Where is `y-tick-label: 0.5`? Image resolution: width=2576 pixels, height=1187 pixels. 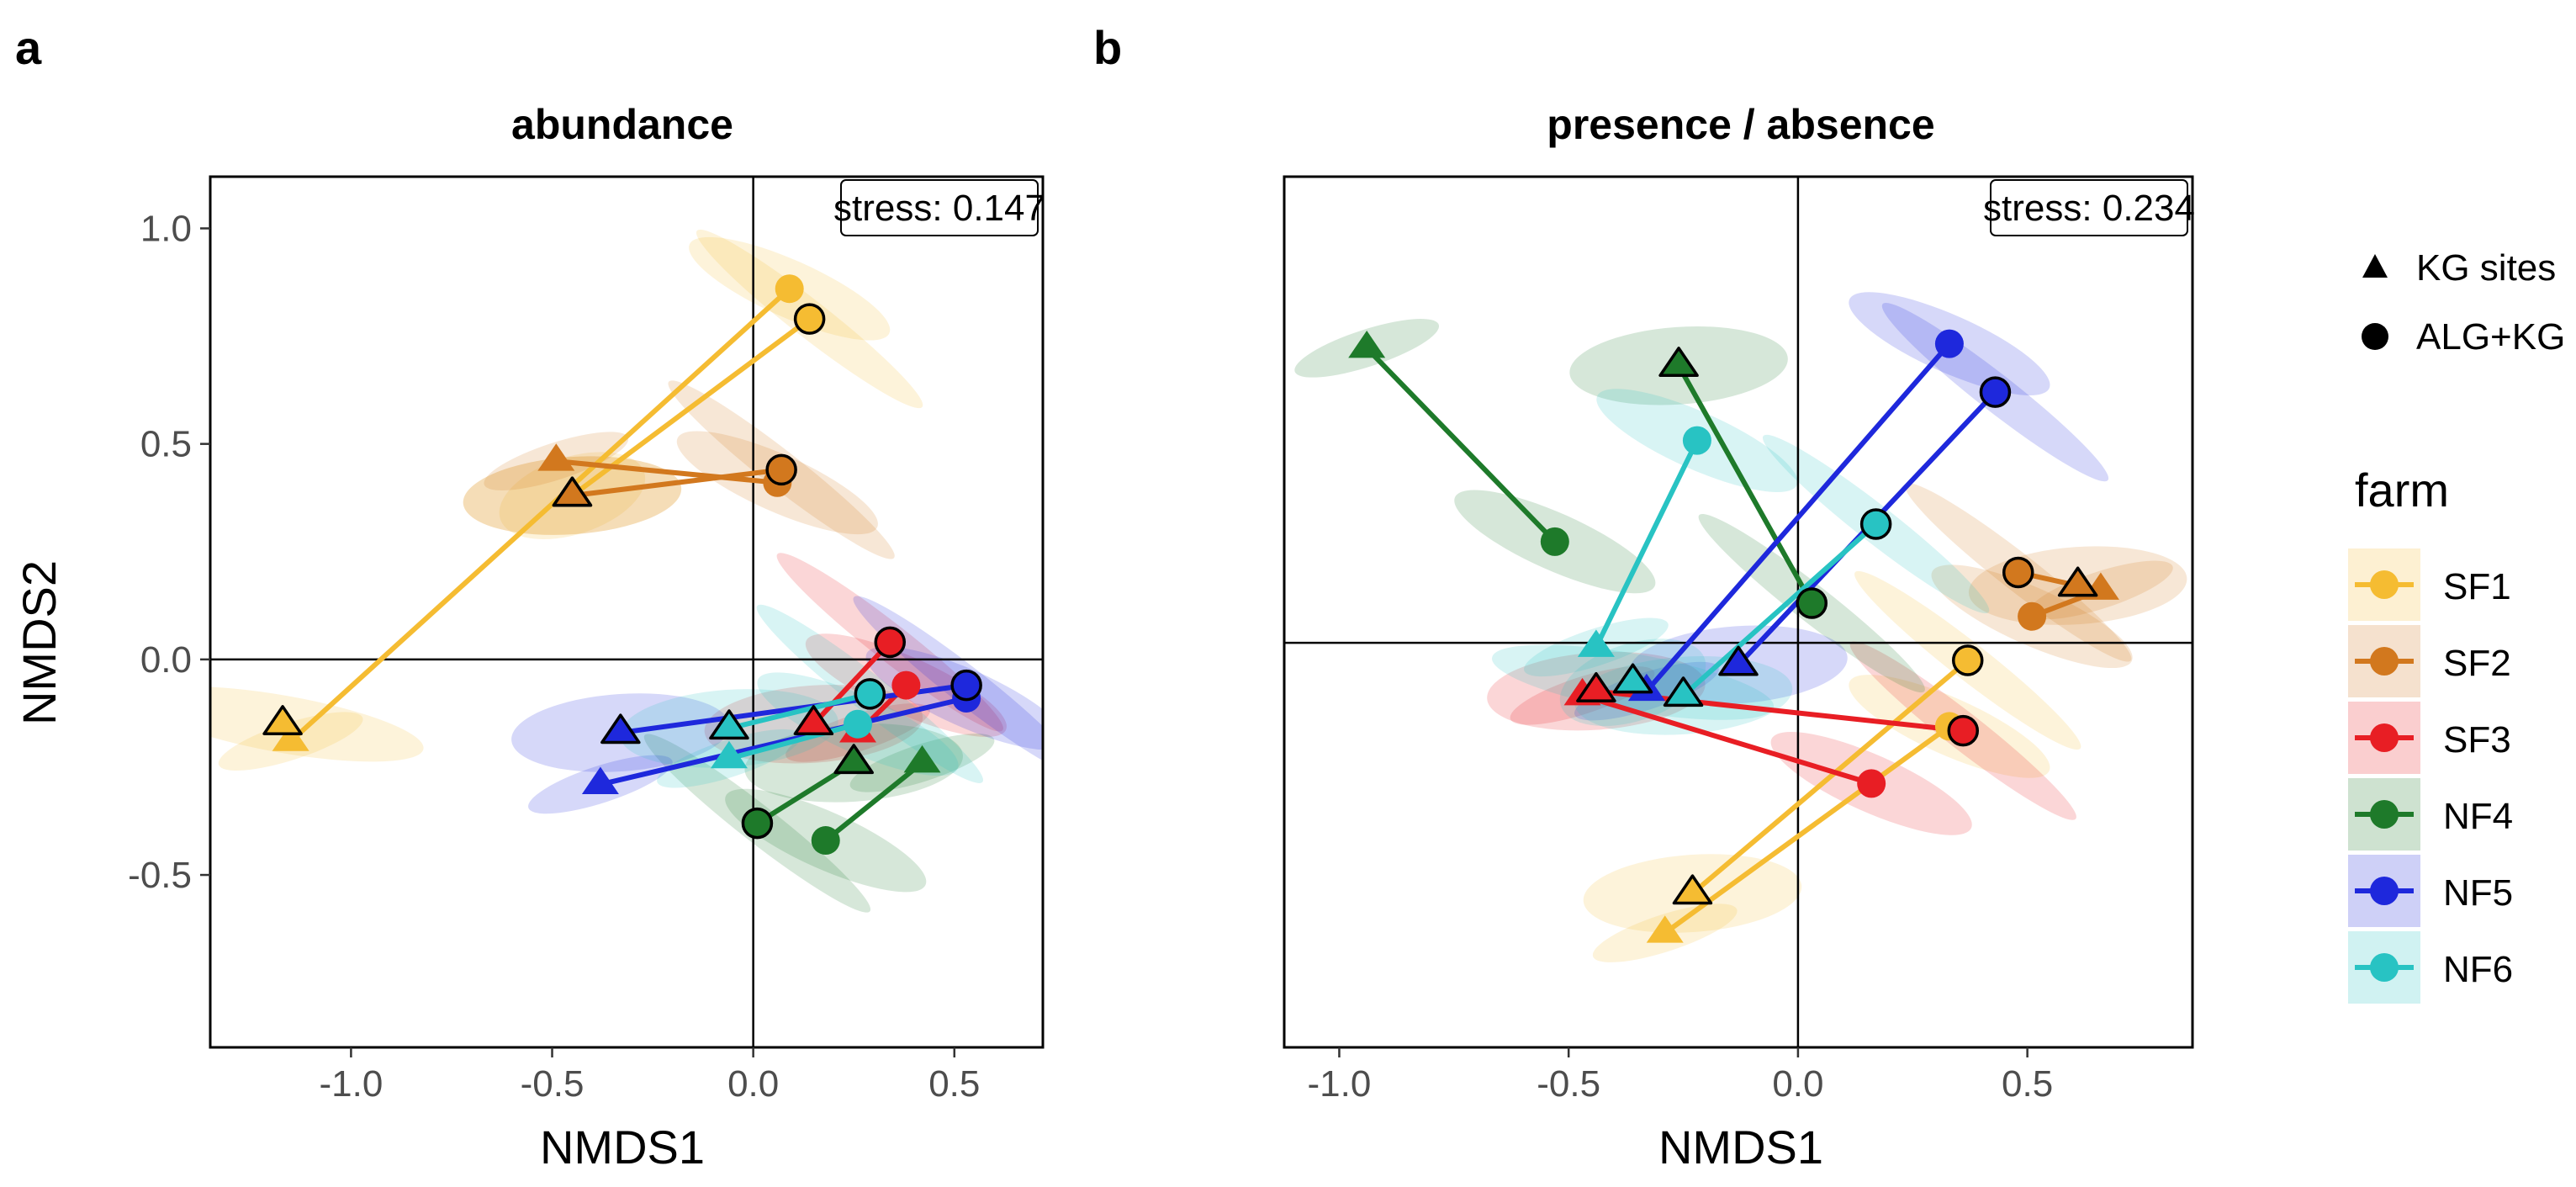
y-tick-label: 0.5 is located at coordinates (166, 444).